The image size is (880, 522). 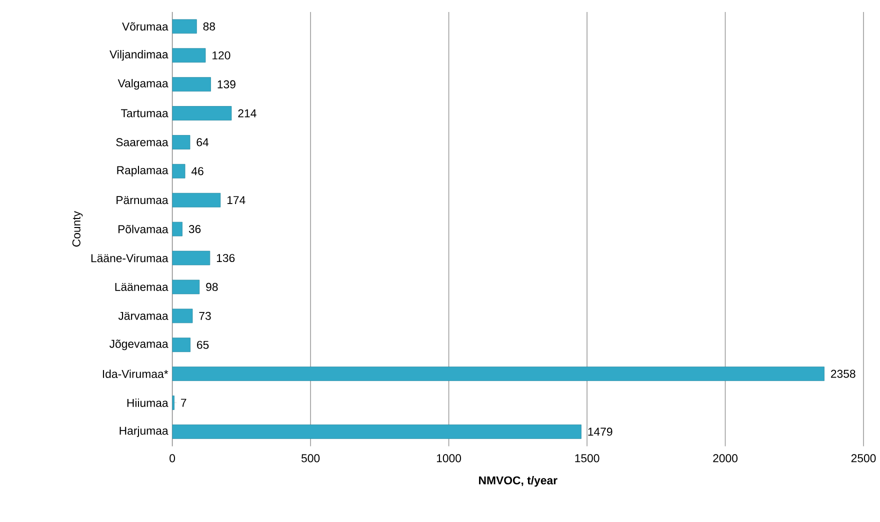 I want to click on y-tick-label: Saaremaa, so click(x=142, y=142).